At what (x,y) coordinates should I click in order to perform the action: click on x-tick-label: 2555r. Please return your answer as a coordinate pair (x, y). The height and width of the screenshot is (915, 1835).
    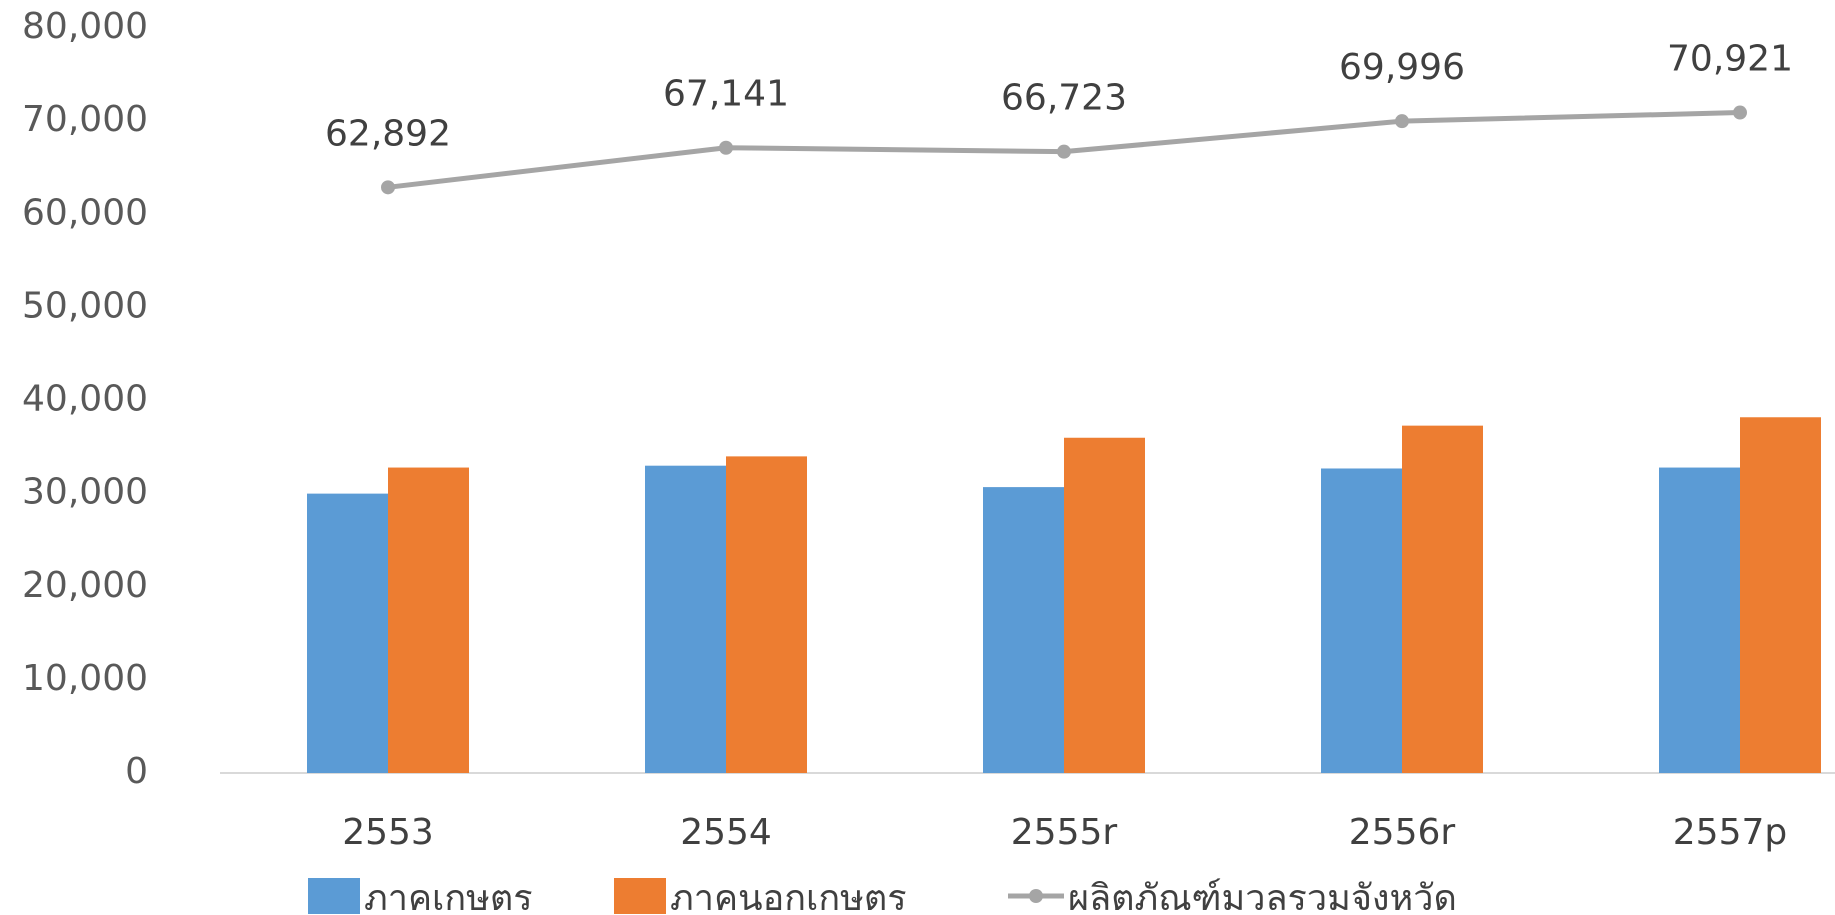
    Looking at the image, I should click on (1064, 832).